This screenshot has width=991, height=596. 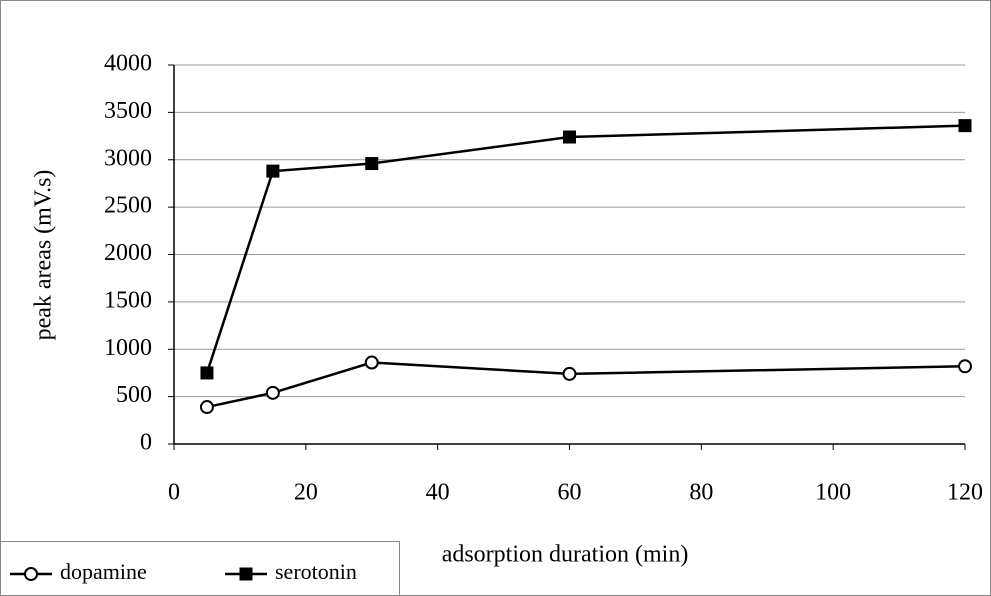 What do you see at coordinates (833, 493) in the screenshot?
I see `x-tick-label: 100` at bounding box center [833, 493].